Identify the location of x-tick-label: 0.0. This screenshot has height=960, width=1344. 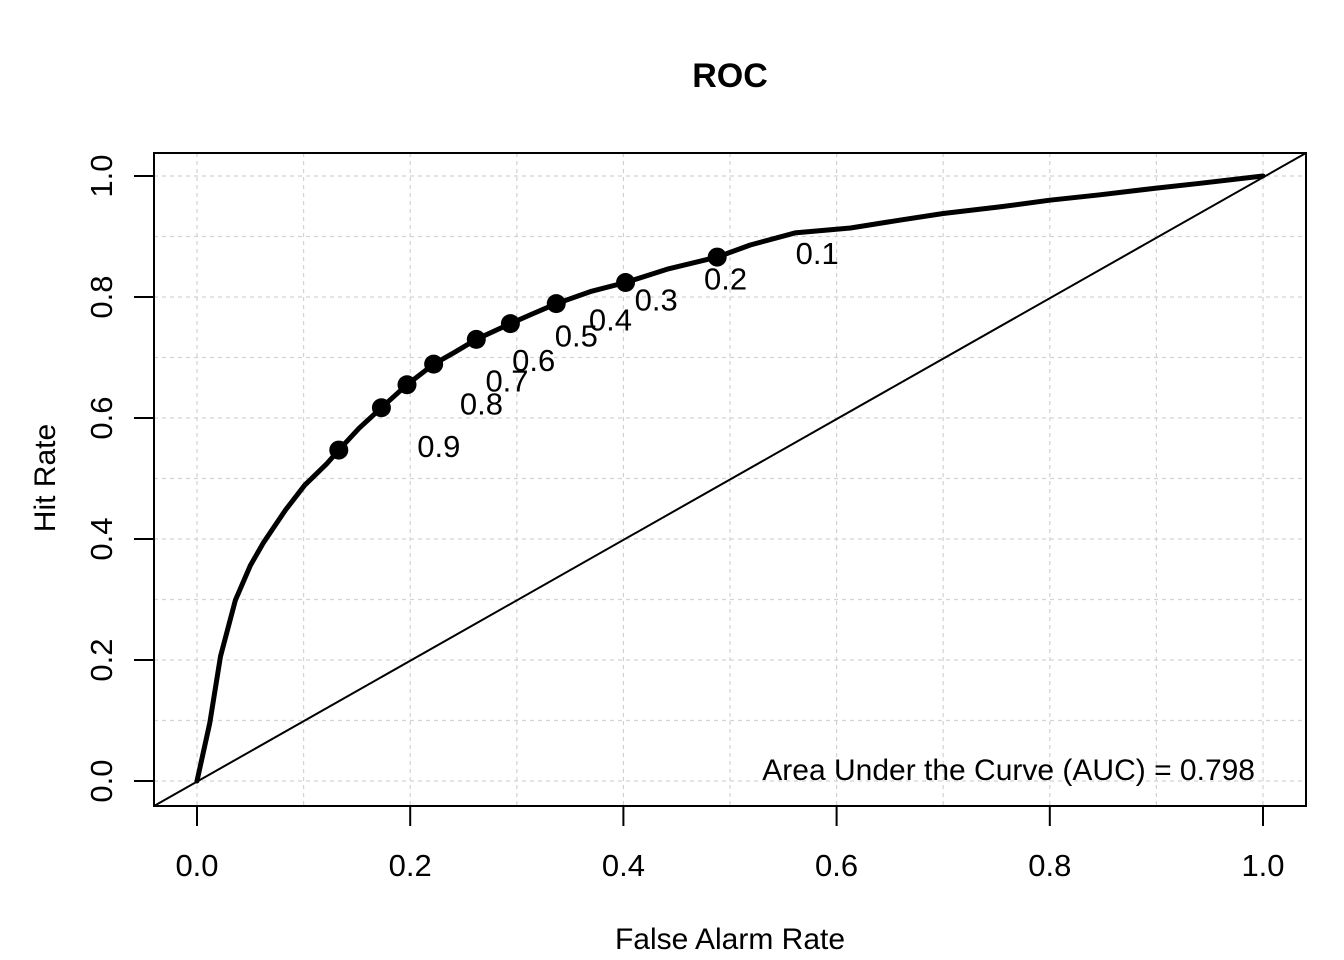
(196, 865).